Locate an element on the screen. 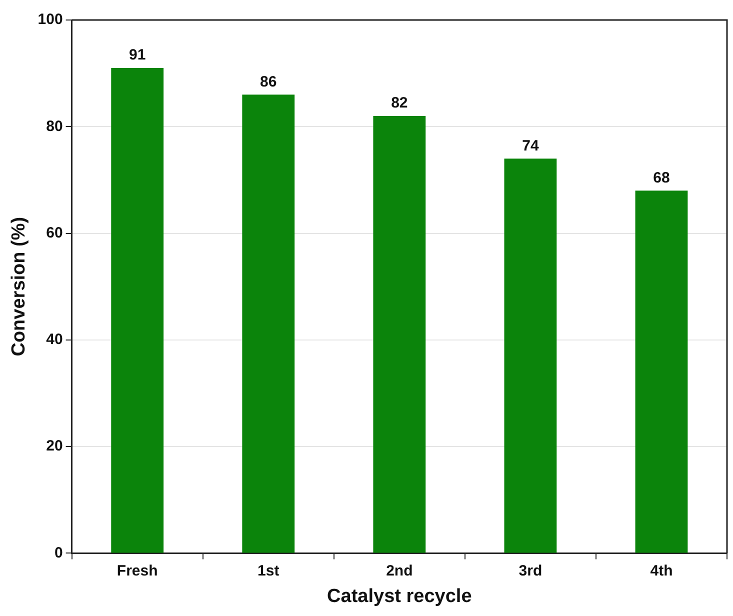 The height and width of the screenshot is (616, 733). x-tick-label: Fresh is located at coordinates (137, 571).